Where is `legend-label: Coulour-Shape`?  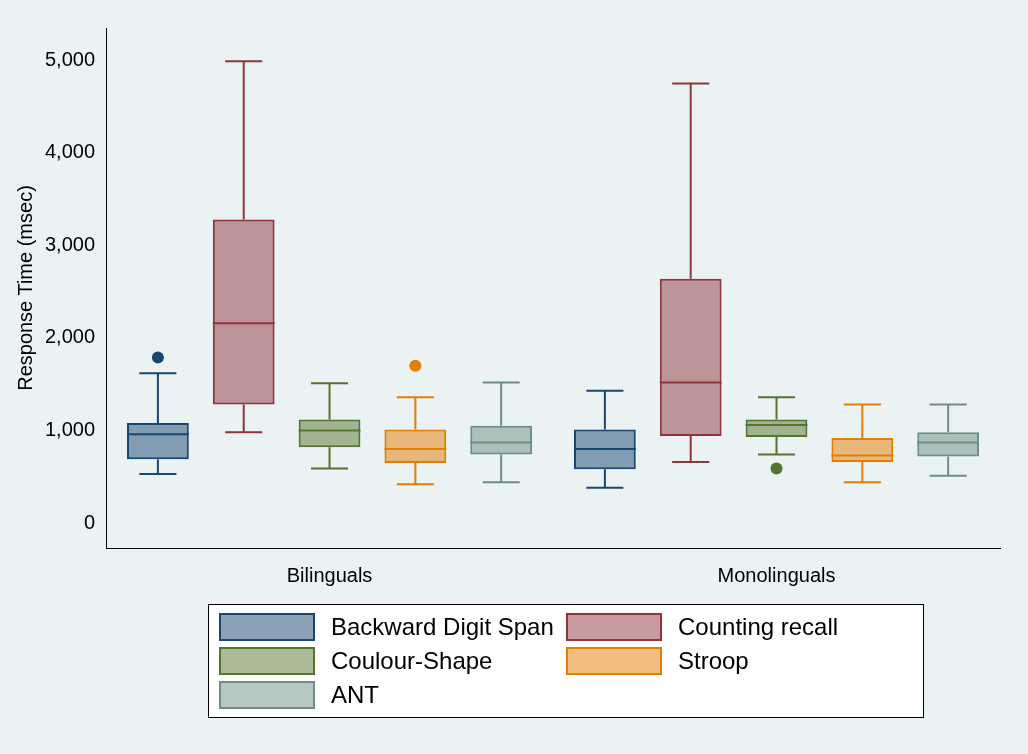
legend-label: Coulour-Shape is located at coordinates (412, 661).